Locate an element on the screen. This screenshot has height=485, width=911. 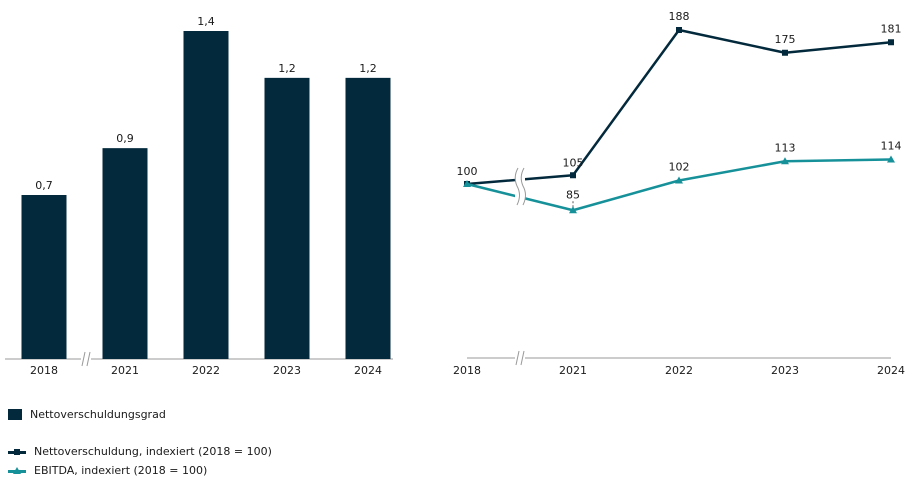
bar-2022 is located at coordinates (206, 195).